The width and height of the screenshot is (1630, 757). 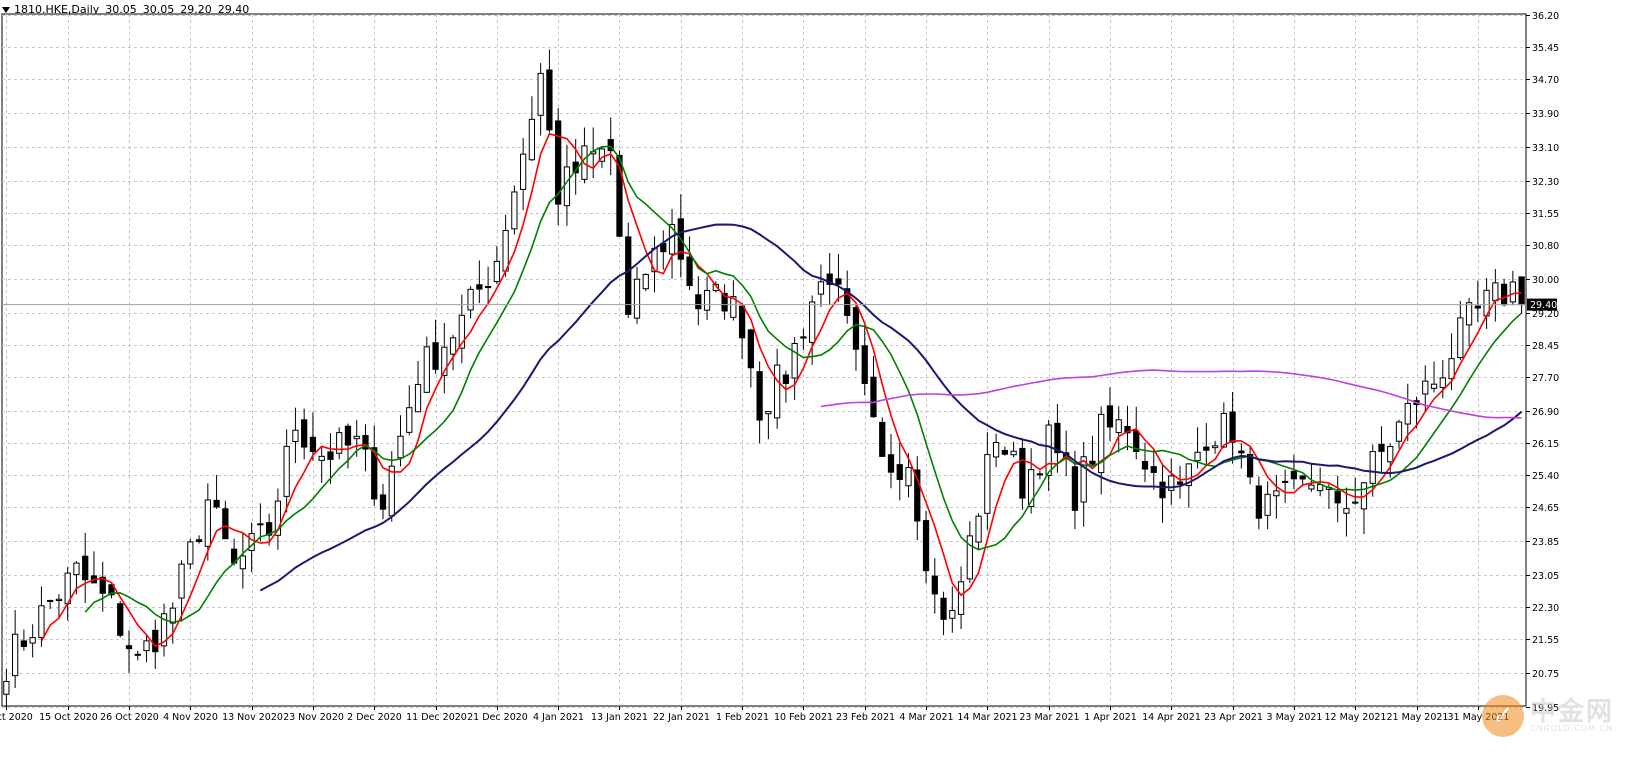 What do you see at coordinates (1545, 378) in the screenshot?
I see `y-tick-label: 27.70` at bounding box center [1545, 378].